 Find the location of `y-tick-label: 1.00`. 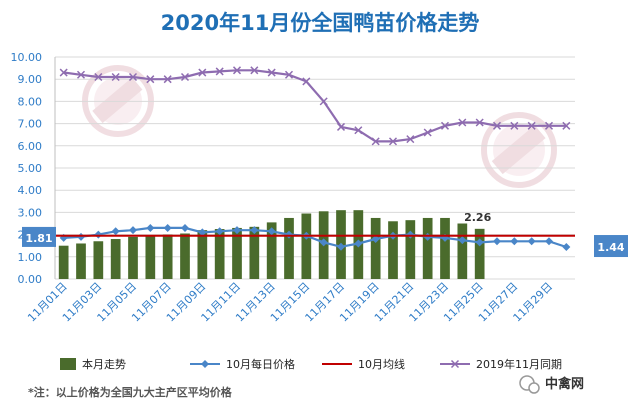

y-tick-label: 1.00 is located at coordinates (30, 257).